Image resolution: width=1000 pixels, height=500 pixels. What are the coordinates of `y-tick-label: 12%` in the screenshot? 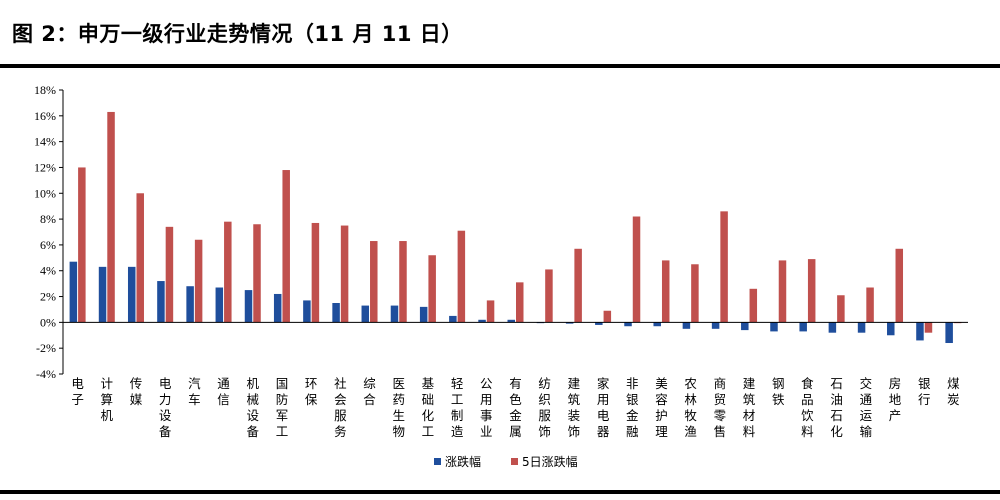 It's located at (45, 167).